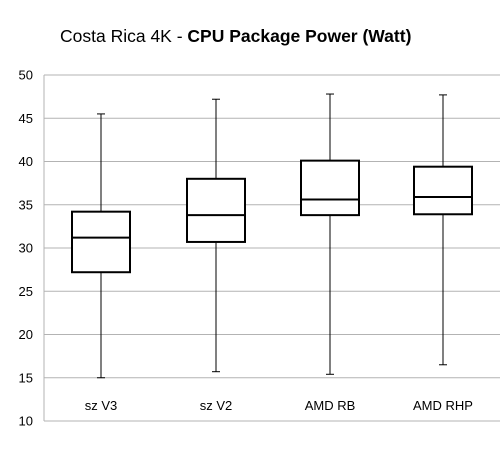 Image resolution: width=500 pixels, height=450 pixels. I want to click on y-tick-label: 50, so click(26, 75).